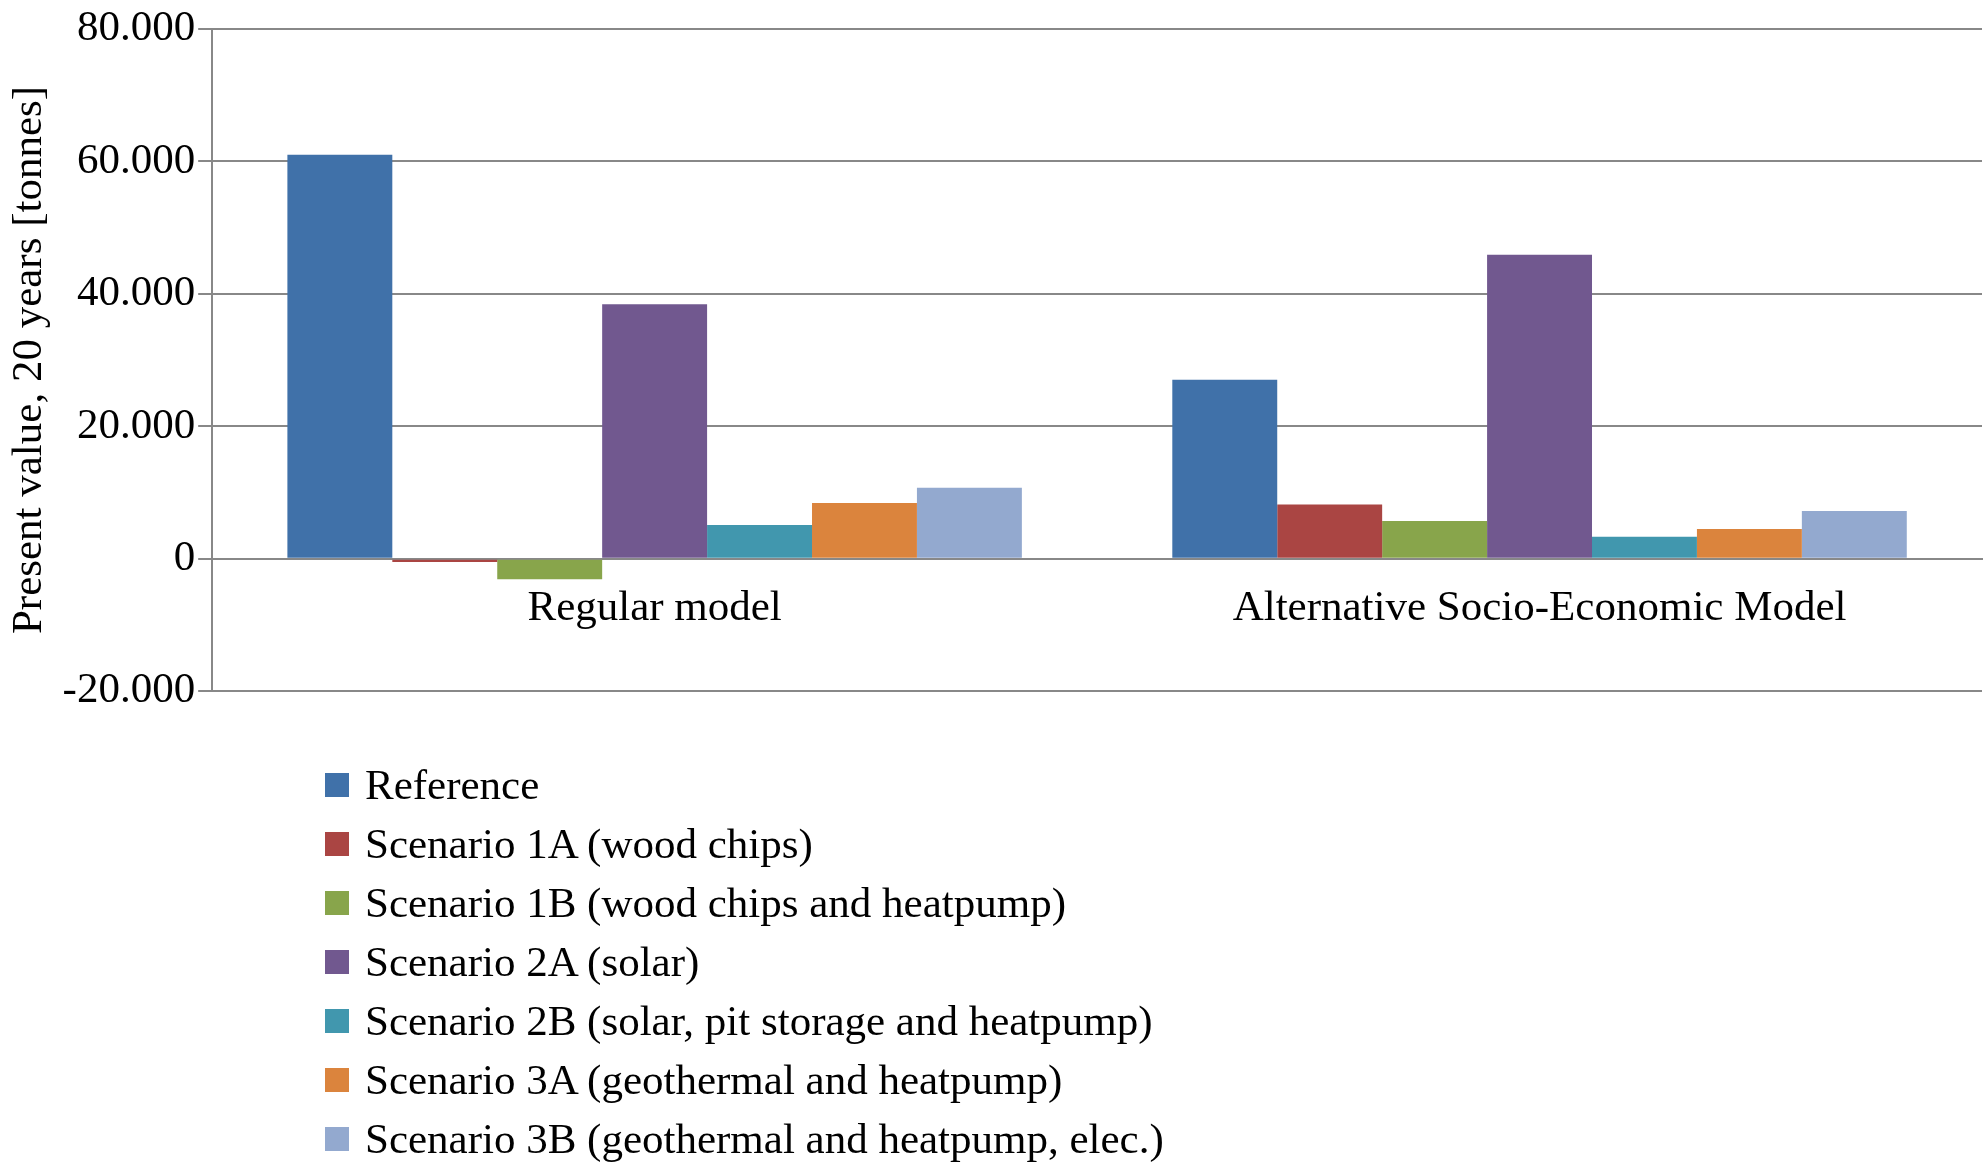  Describe the element at coordinates (1539, 605) in the screenshot. I see `x-tick-label: Alternative Socio-Economic Model` at that location.